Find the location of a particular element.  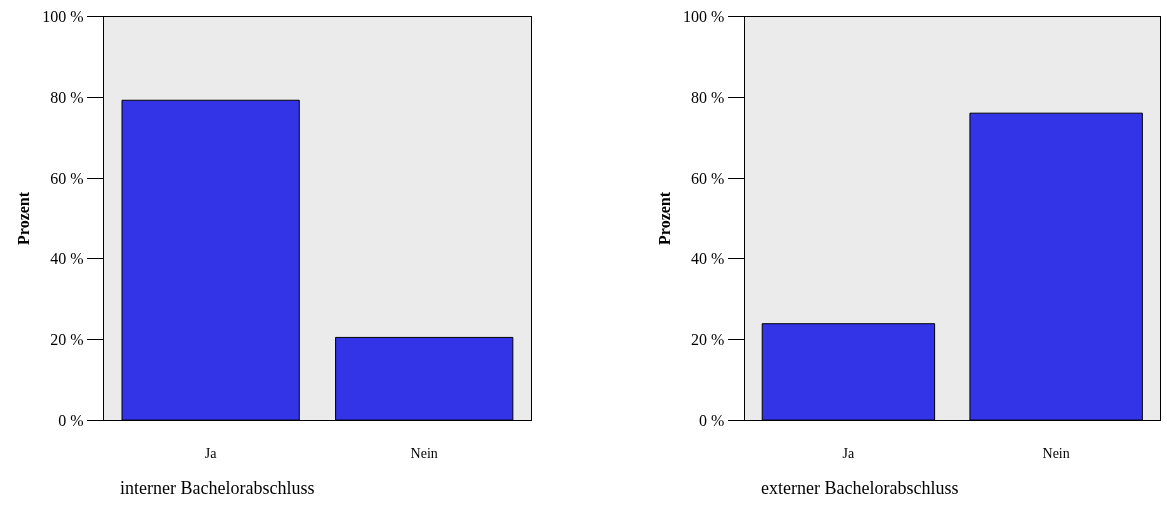

x-axis-title: externer Bachelorabschluss is located at coordinates (860, 488).